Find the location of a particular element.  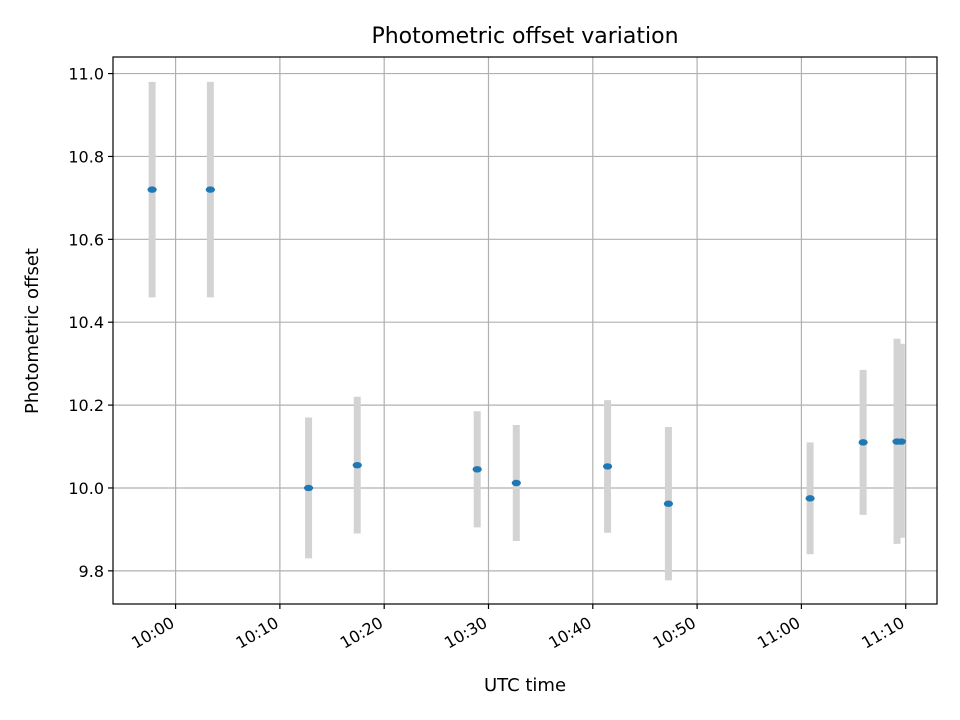

y-axis-ticks: 9.8 10.0 10.2 10.4 10.6 10.8 11.0 is located at coordinates (90, 323).